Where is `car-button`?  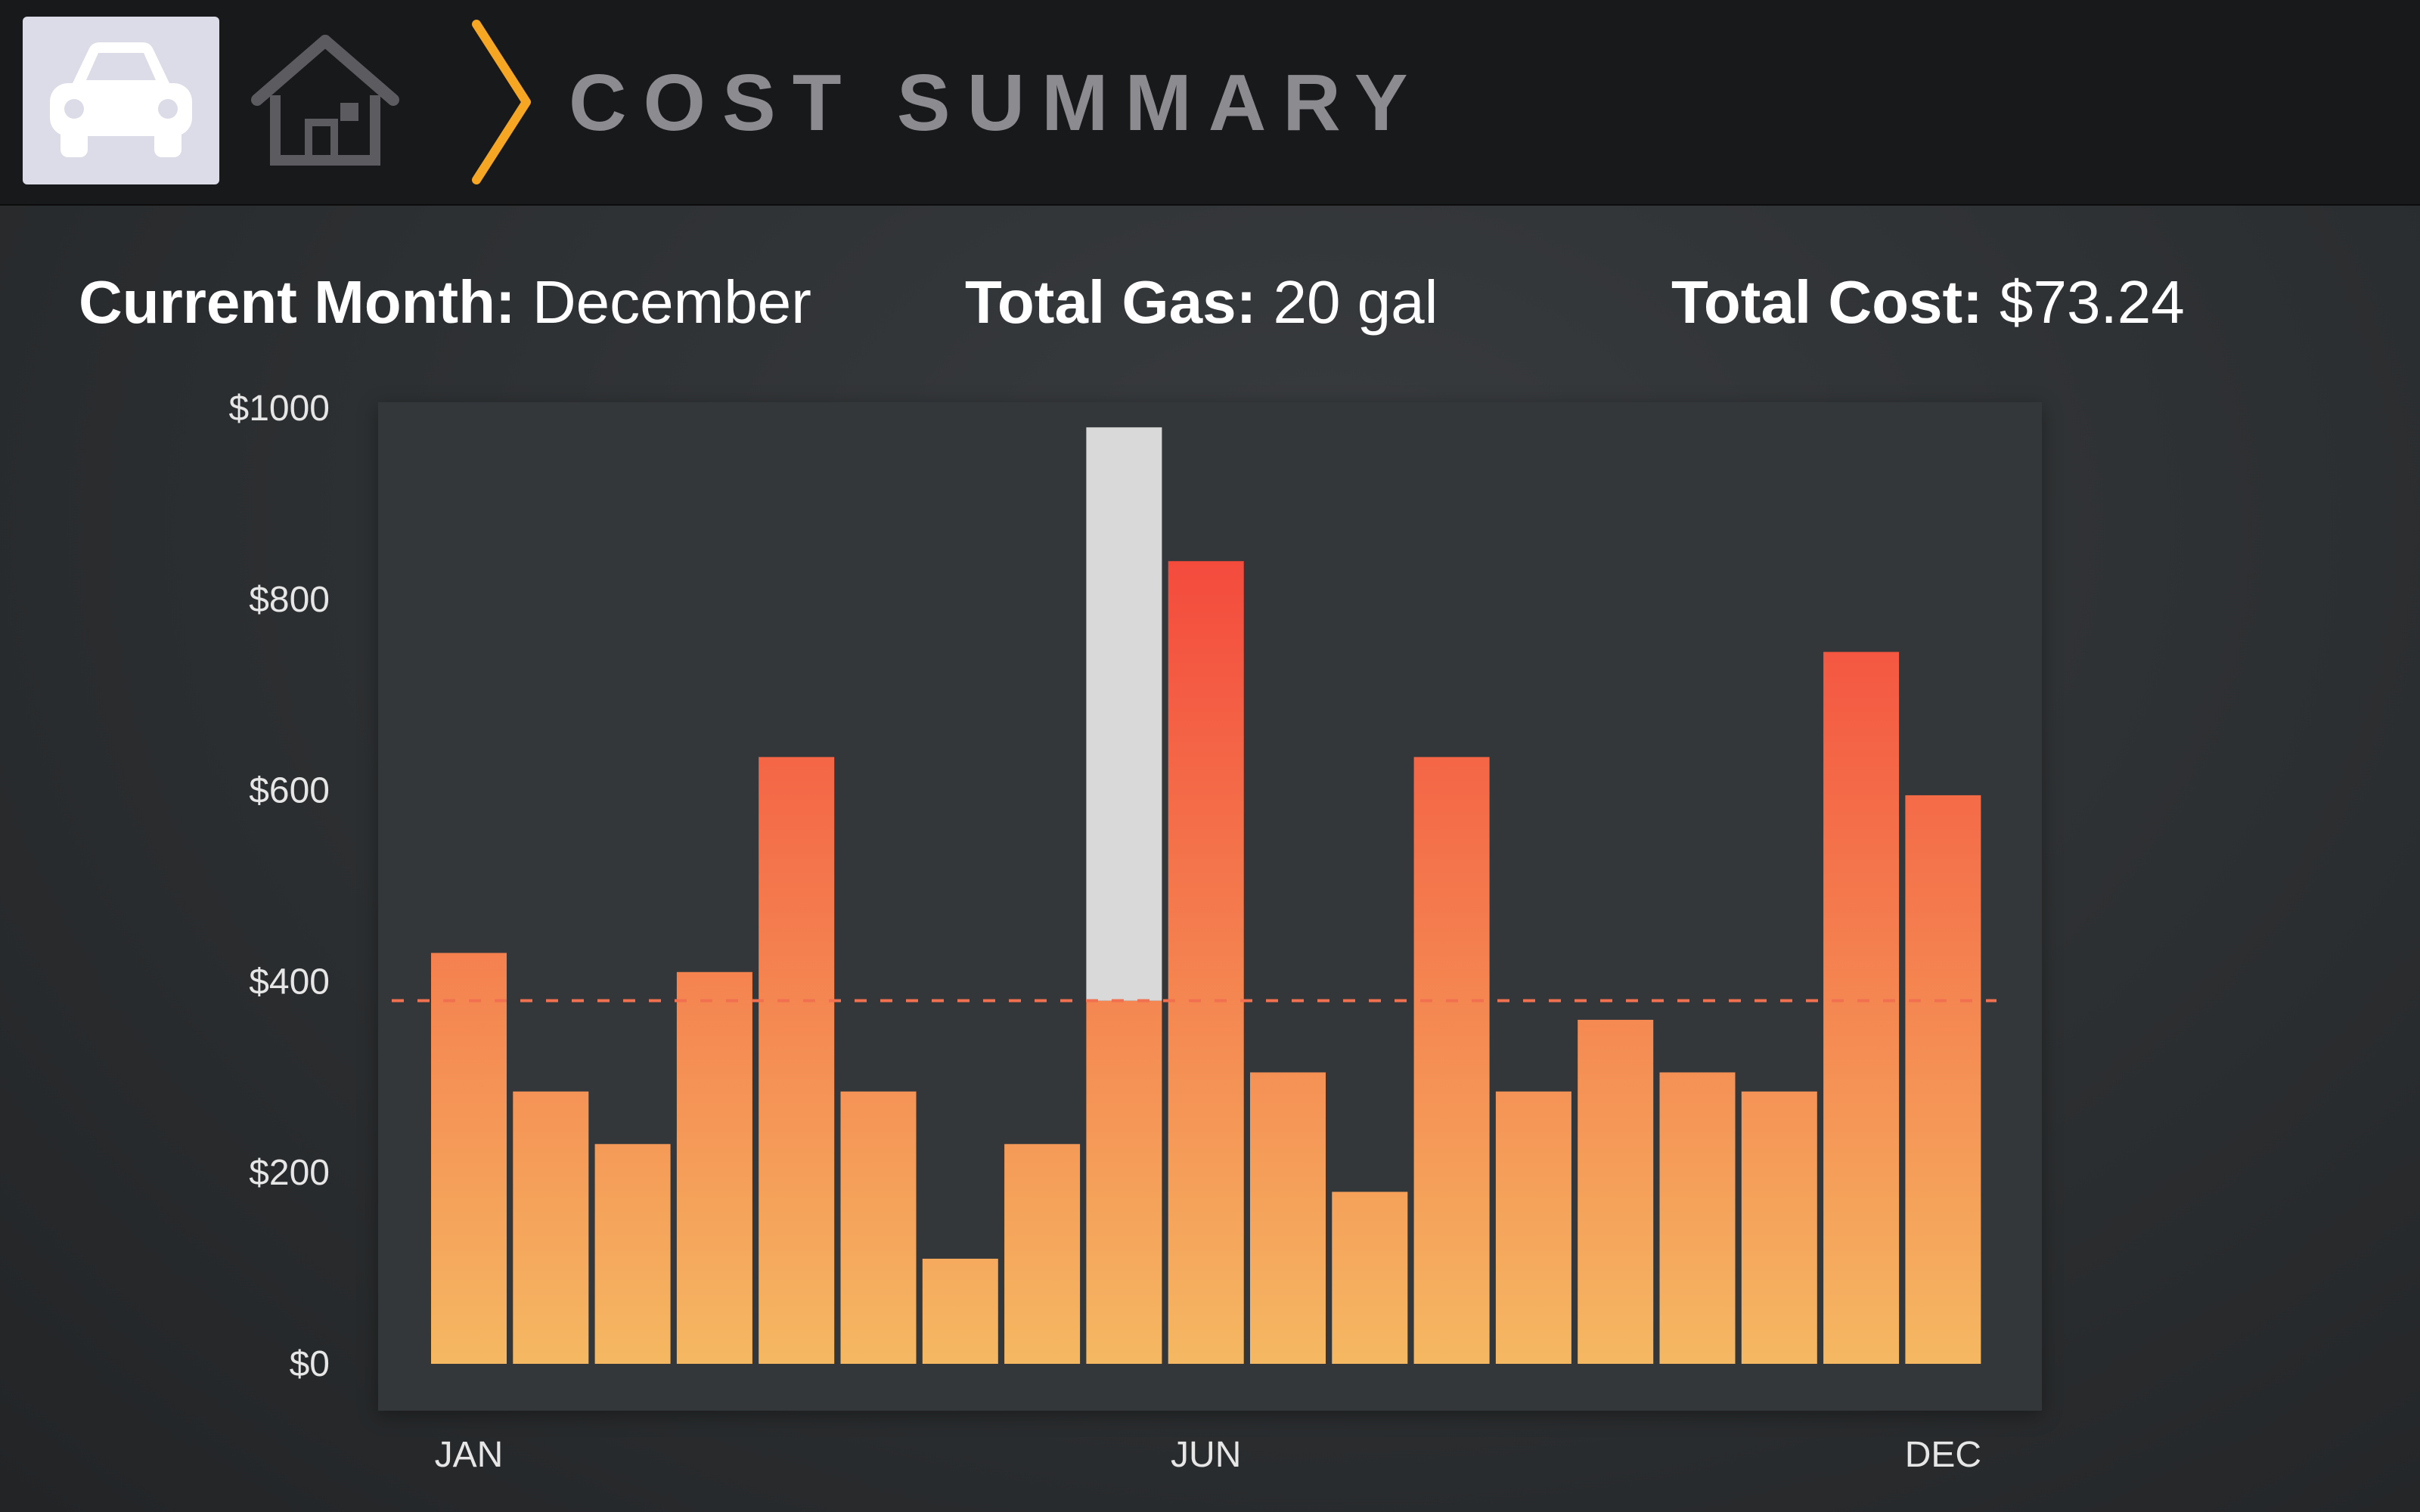
car-button is located at coordinates (121, 101).